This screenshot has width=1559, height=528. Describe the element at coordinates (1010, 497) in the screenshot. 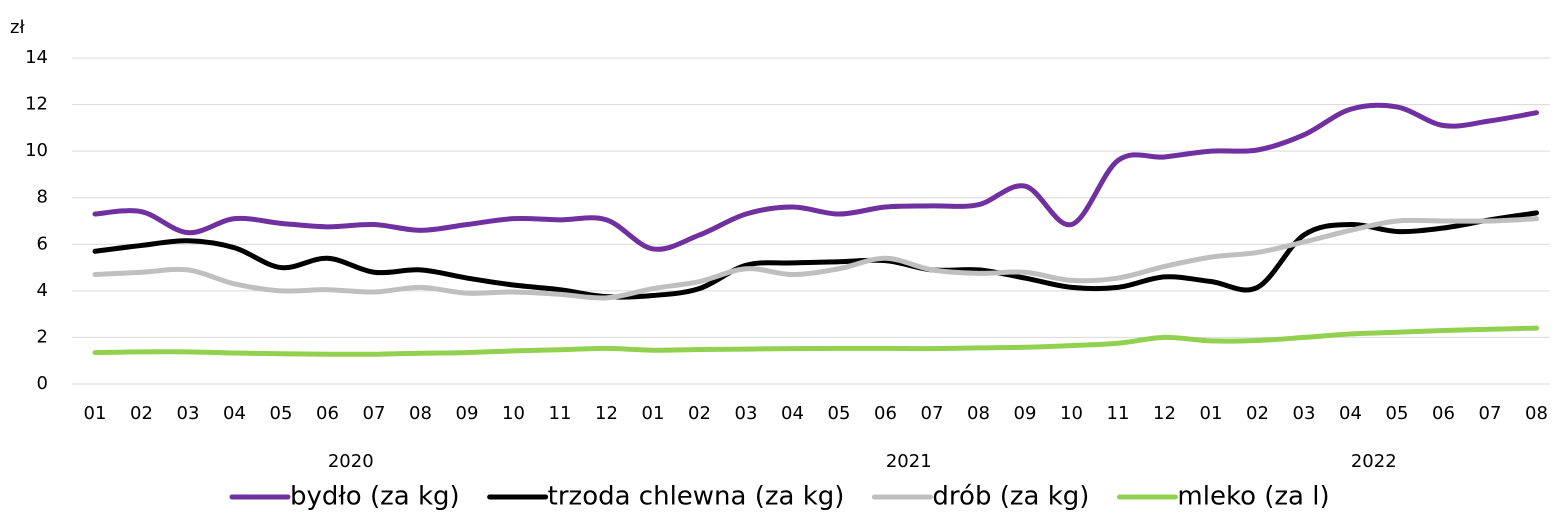

I see `legend-label: drób (za kg)` at that location.